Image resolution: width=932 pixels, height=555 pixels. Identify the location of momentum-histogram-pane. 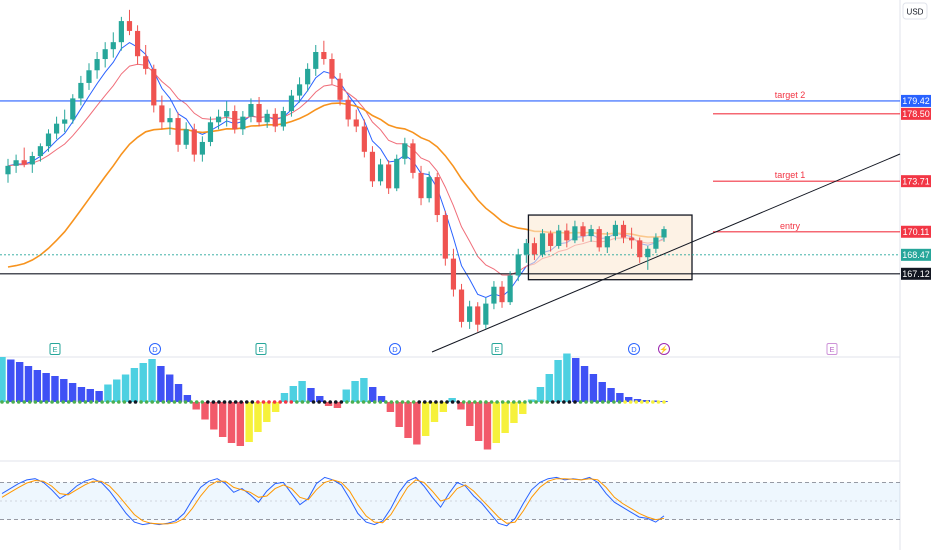
(334, 401).